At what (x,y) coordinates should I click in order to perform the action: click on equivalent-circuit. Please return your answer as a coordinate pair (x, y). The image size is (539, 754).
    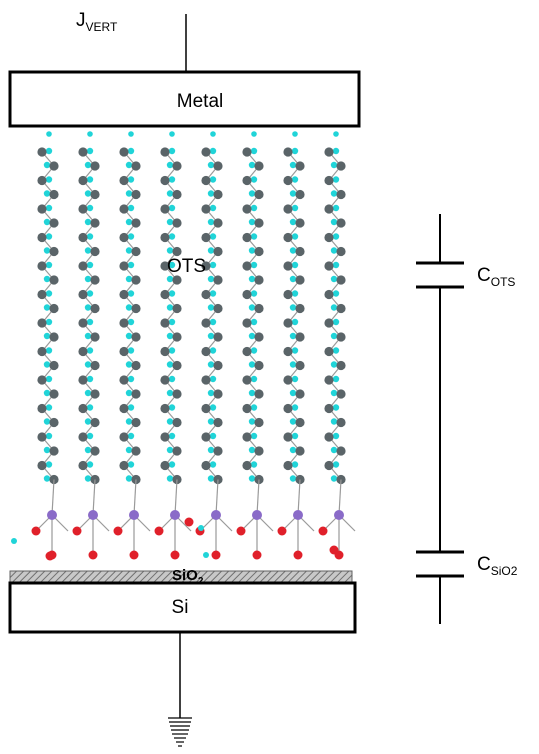
    Looking at the image, I should click on (440, 419).